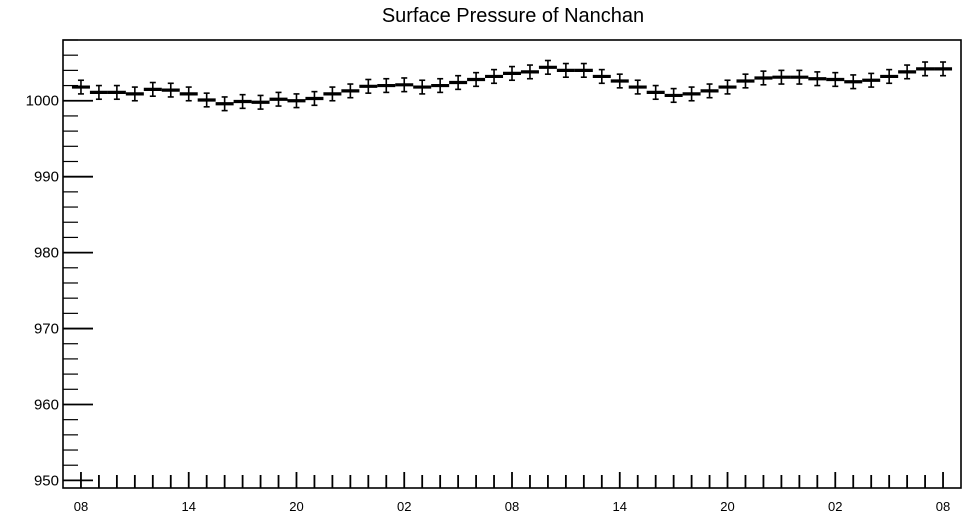  What do you see at coordinates (512, 85) in the screenshot?
I see `data-points` at bounding box center [512, 85].